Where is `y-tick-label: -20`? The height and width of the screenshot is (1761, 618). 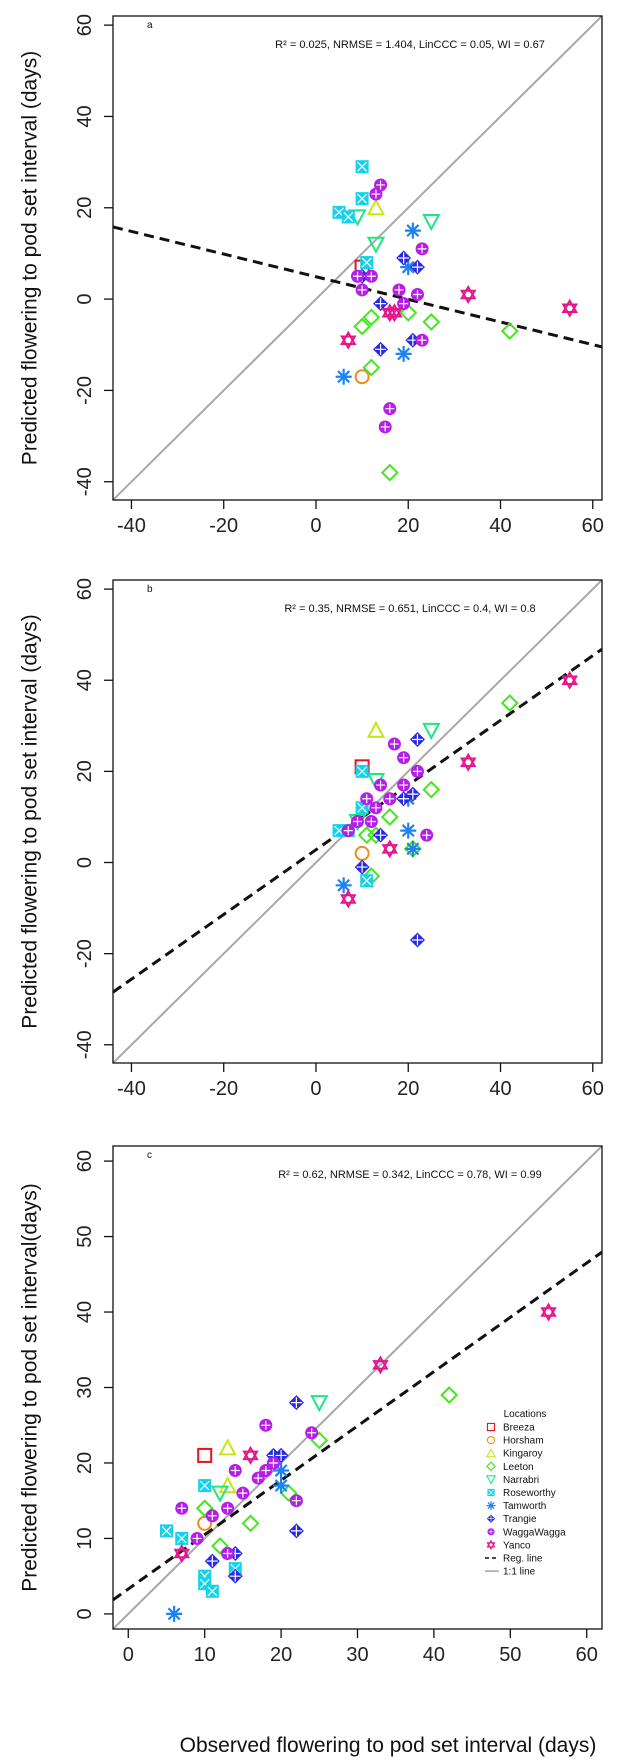 y-tick-label: -20 is located at coordinates (85, 390).